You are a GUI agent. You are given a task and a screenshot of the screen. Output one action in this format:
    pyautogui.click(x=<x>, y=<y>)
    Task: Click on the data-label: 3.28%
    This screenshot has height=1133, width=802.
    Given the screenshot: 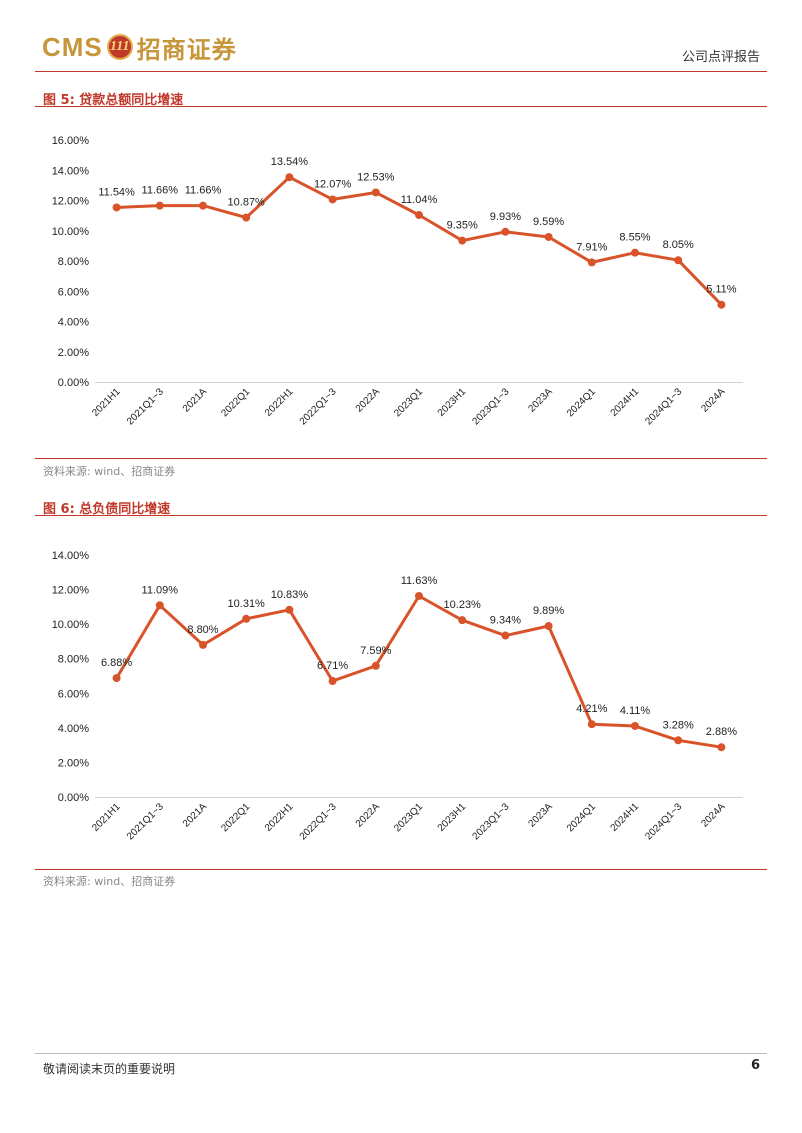 What is the action you would take?
    pyautogui.click(x=678, y=725)
    